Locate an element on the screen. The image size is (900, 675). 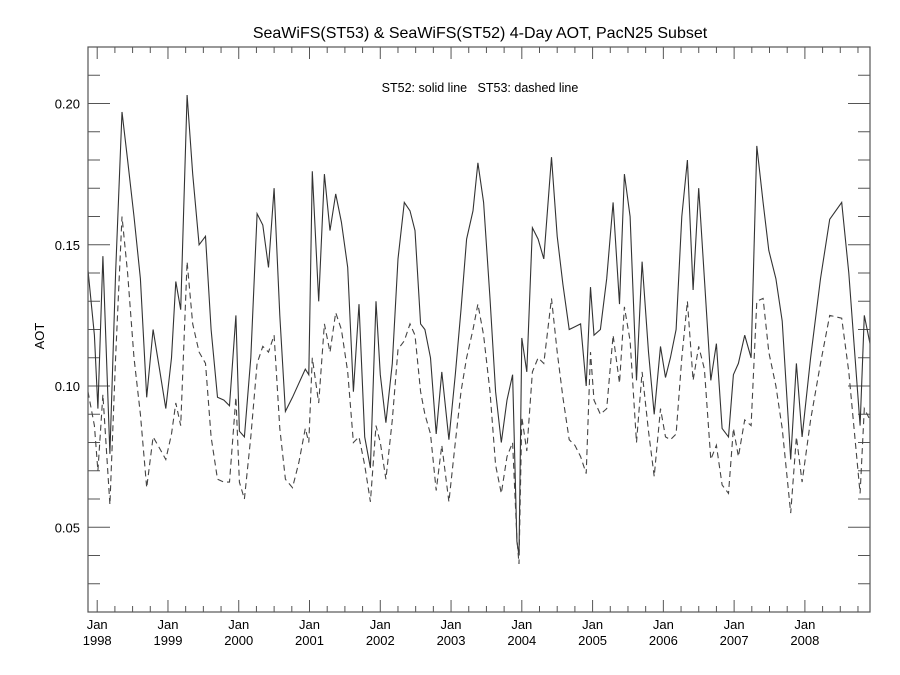
y-tick-label: 0.15 is located at coordinates (67, 245).